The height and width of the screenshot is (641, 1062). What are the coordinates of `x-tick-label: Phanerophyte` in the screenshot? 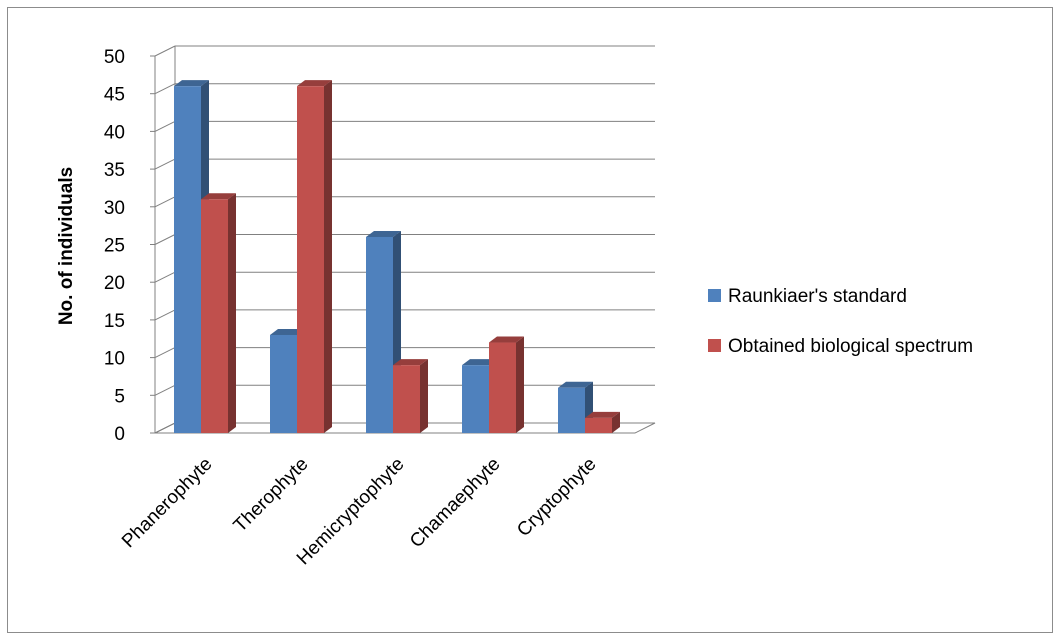 It's located at (167, 503).